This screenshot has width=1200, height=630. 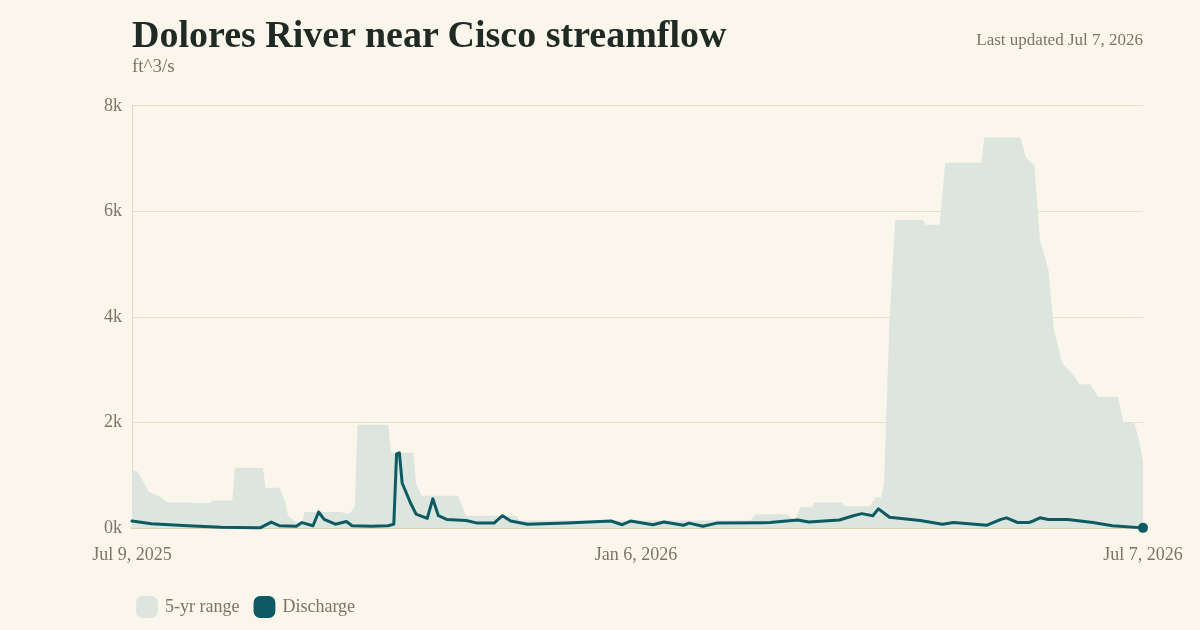 I want to click on y-tick-label: 0k, so click(x=113, y=527).